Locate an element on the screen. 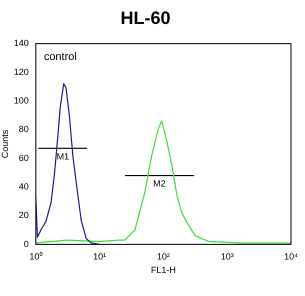 This screenshot has height=296, width=305. y-tick-label: 100 is located at coordinates (21, 100).